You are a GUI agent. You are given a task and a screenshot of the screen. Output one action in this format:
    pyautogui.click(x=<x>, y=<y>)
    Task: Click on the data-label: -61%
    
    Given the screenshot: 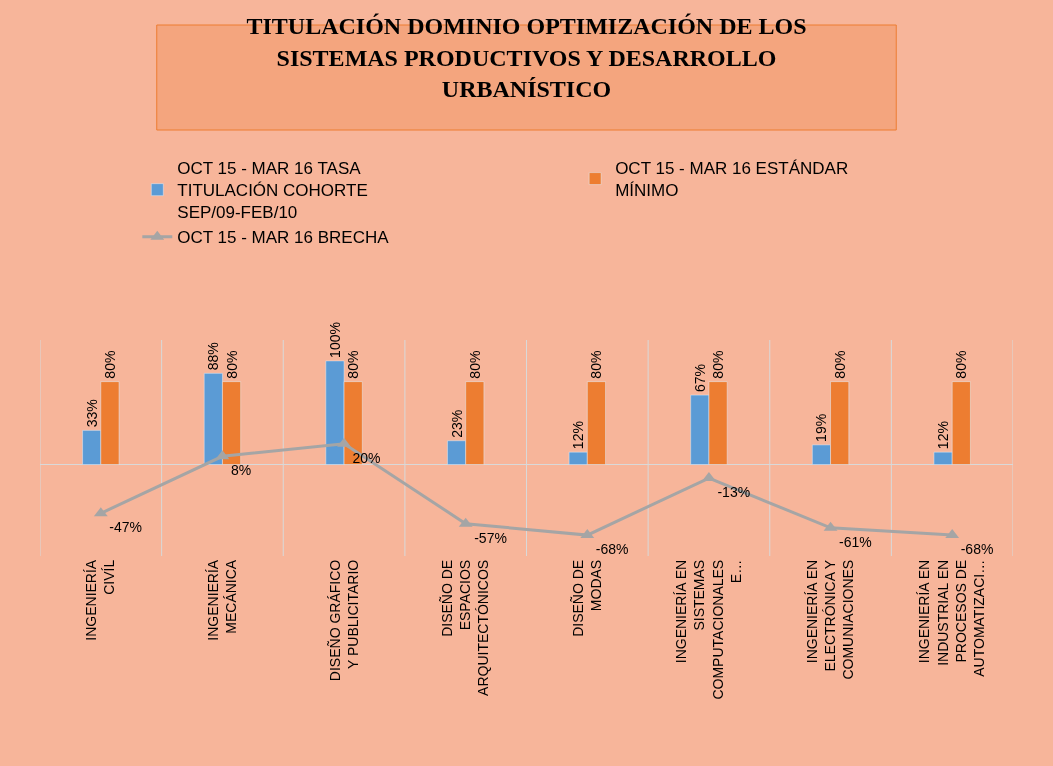 What is the action you would take?
    pyautogui.click(x=855, y=541)
    